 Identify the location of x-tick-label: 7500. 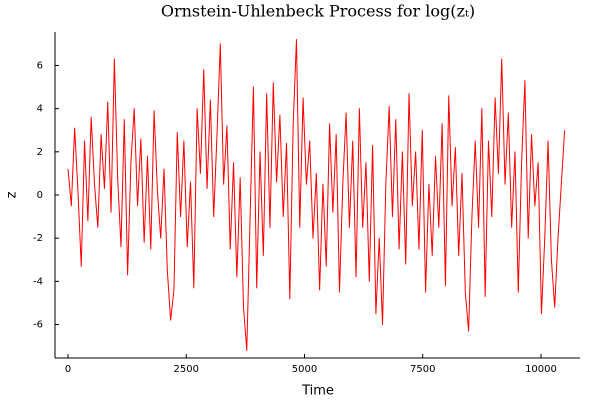
(422, 369).